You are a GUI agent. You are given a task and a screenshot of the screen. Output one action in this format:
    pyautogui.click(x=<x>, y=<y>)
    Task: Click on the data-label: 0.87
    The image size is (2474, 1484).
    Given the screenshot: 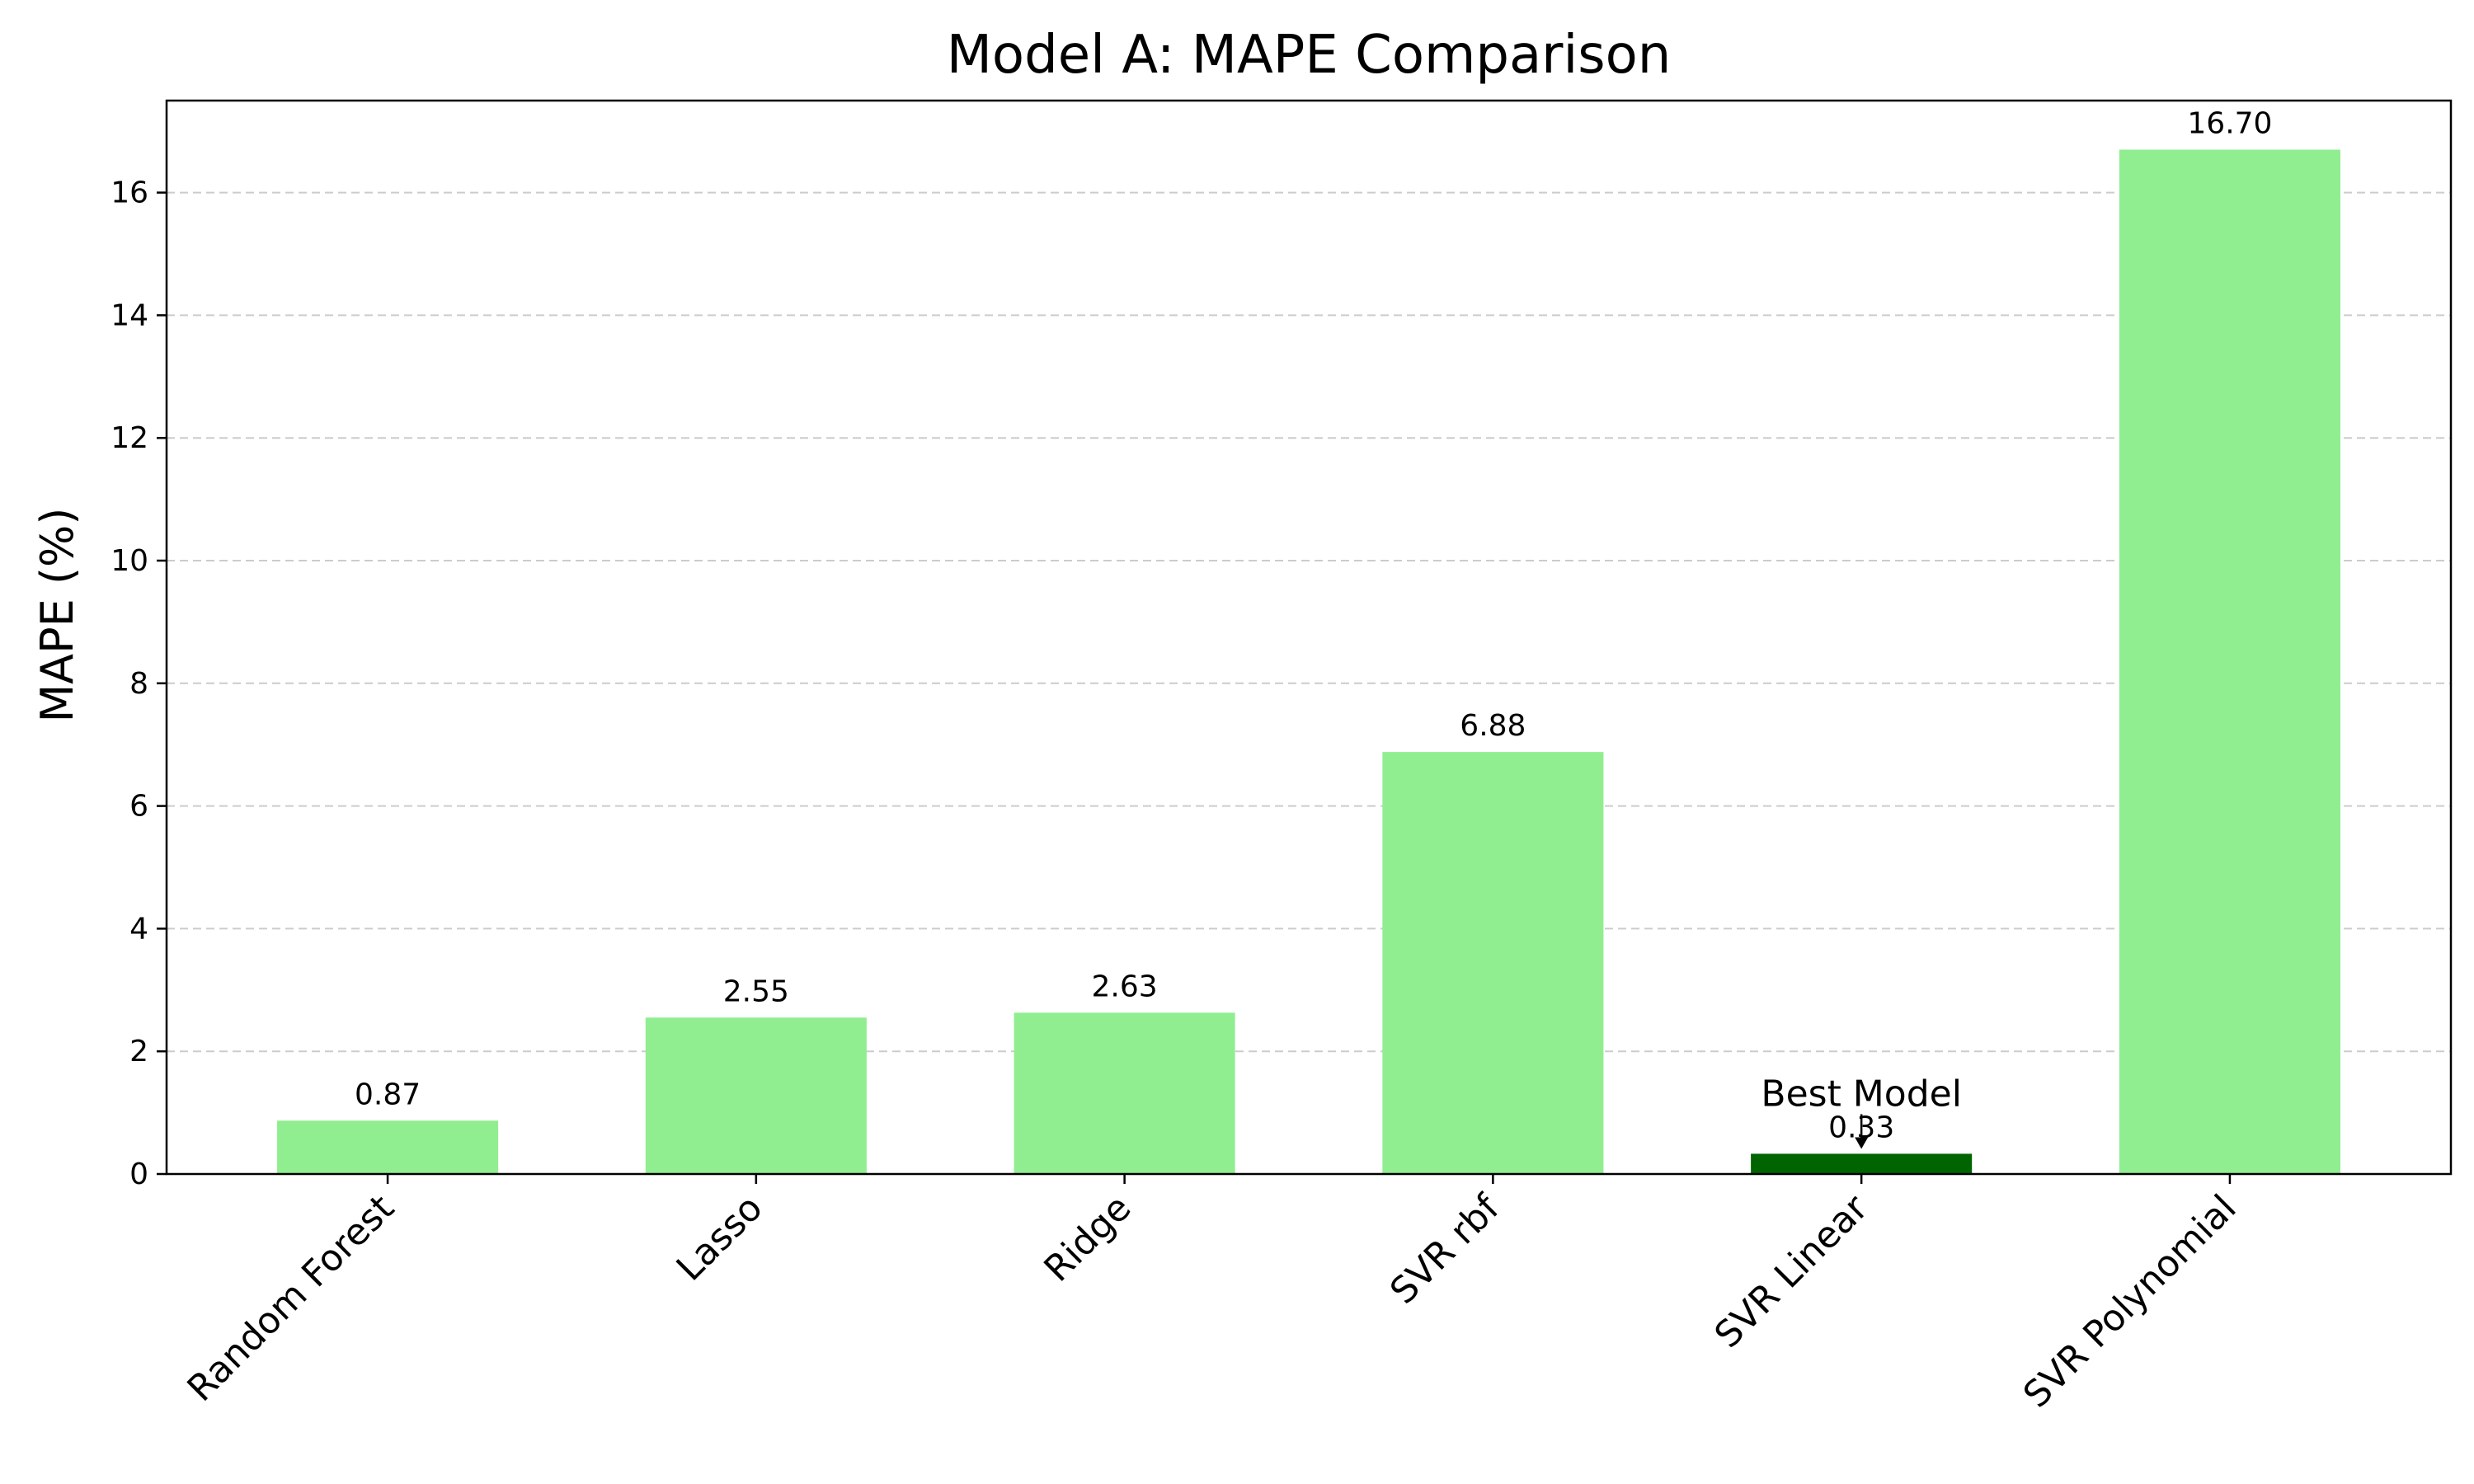 What is the action you would take?
    pyautogui.click(x=388, y=1094)
    